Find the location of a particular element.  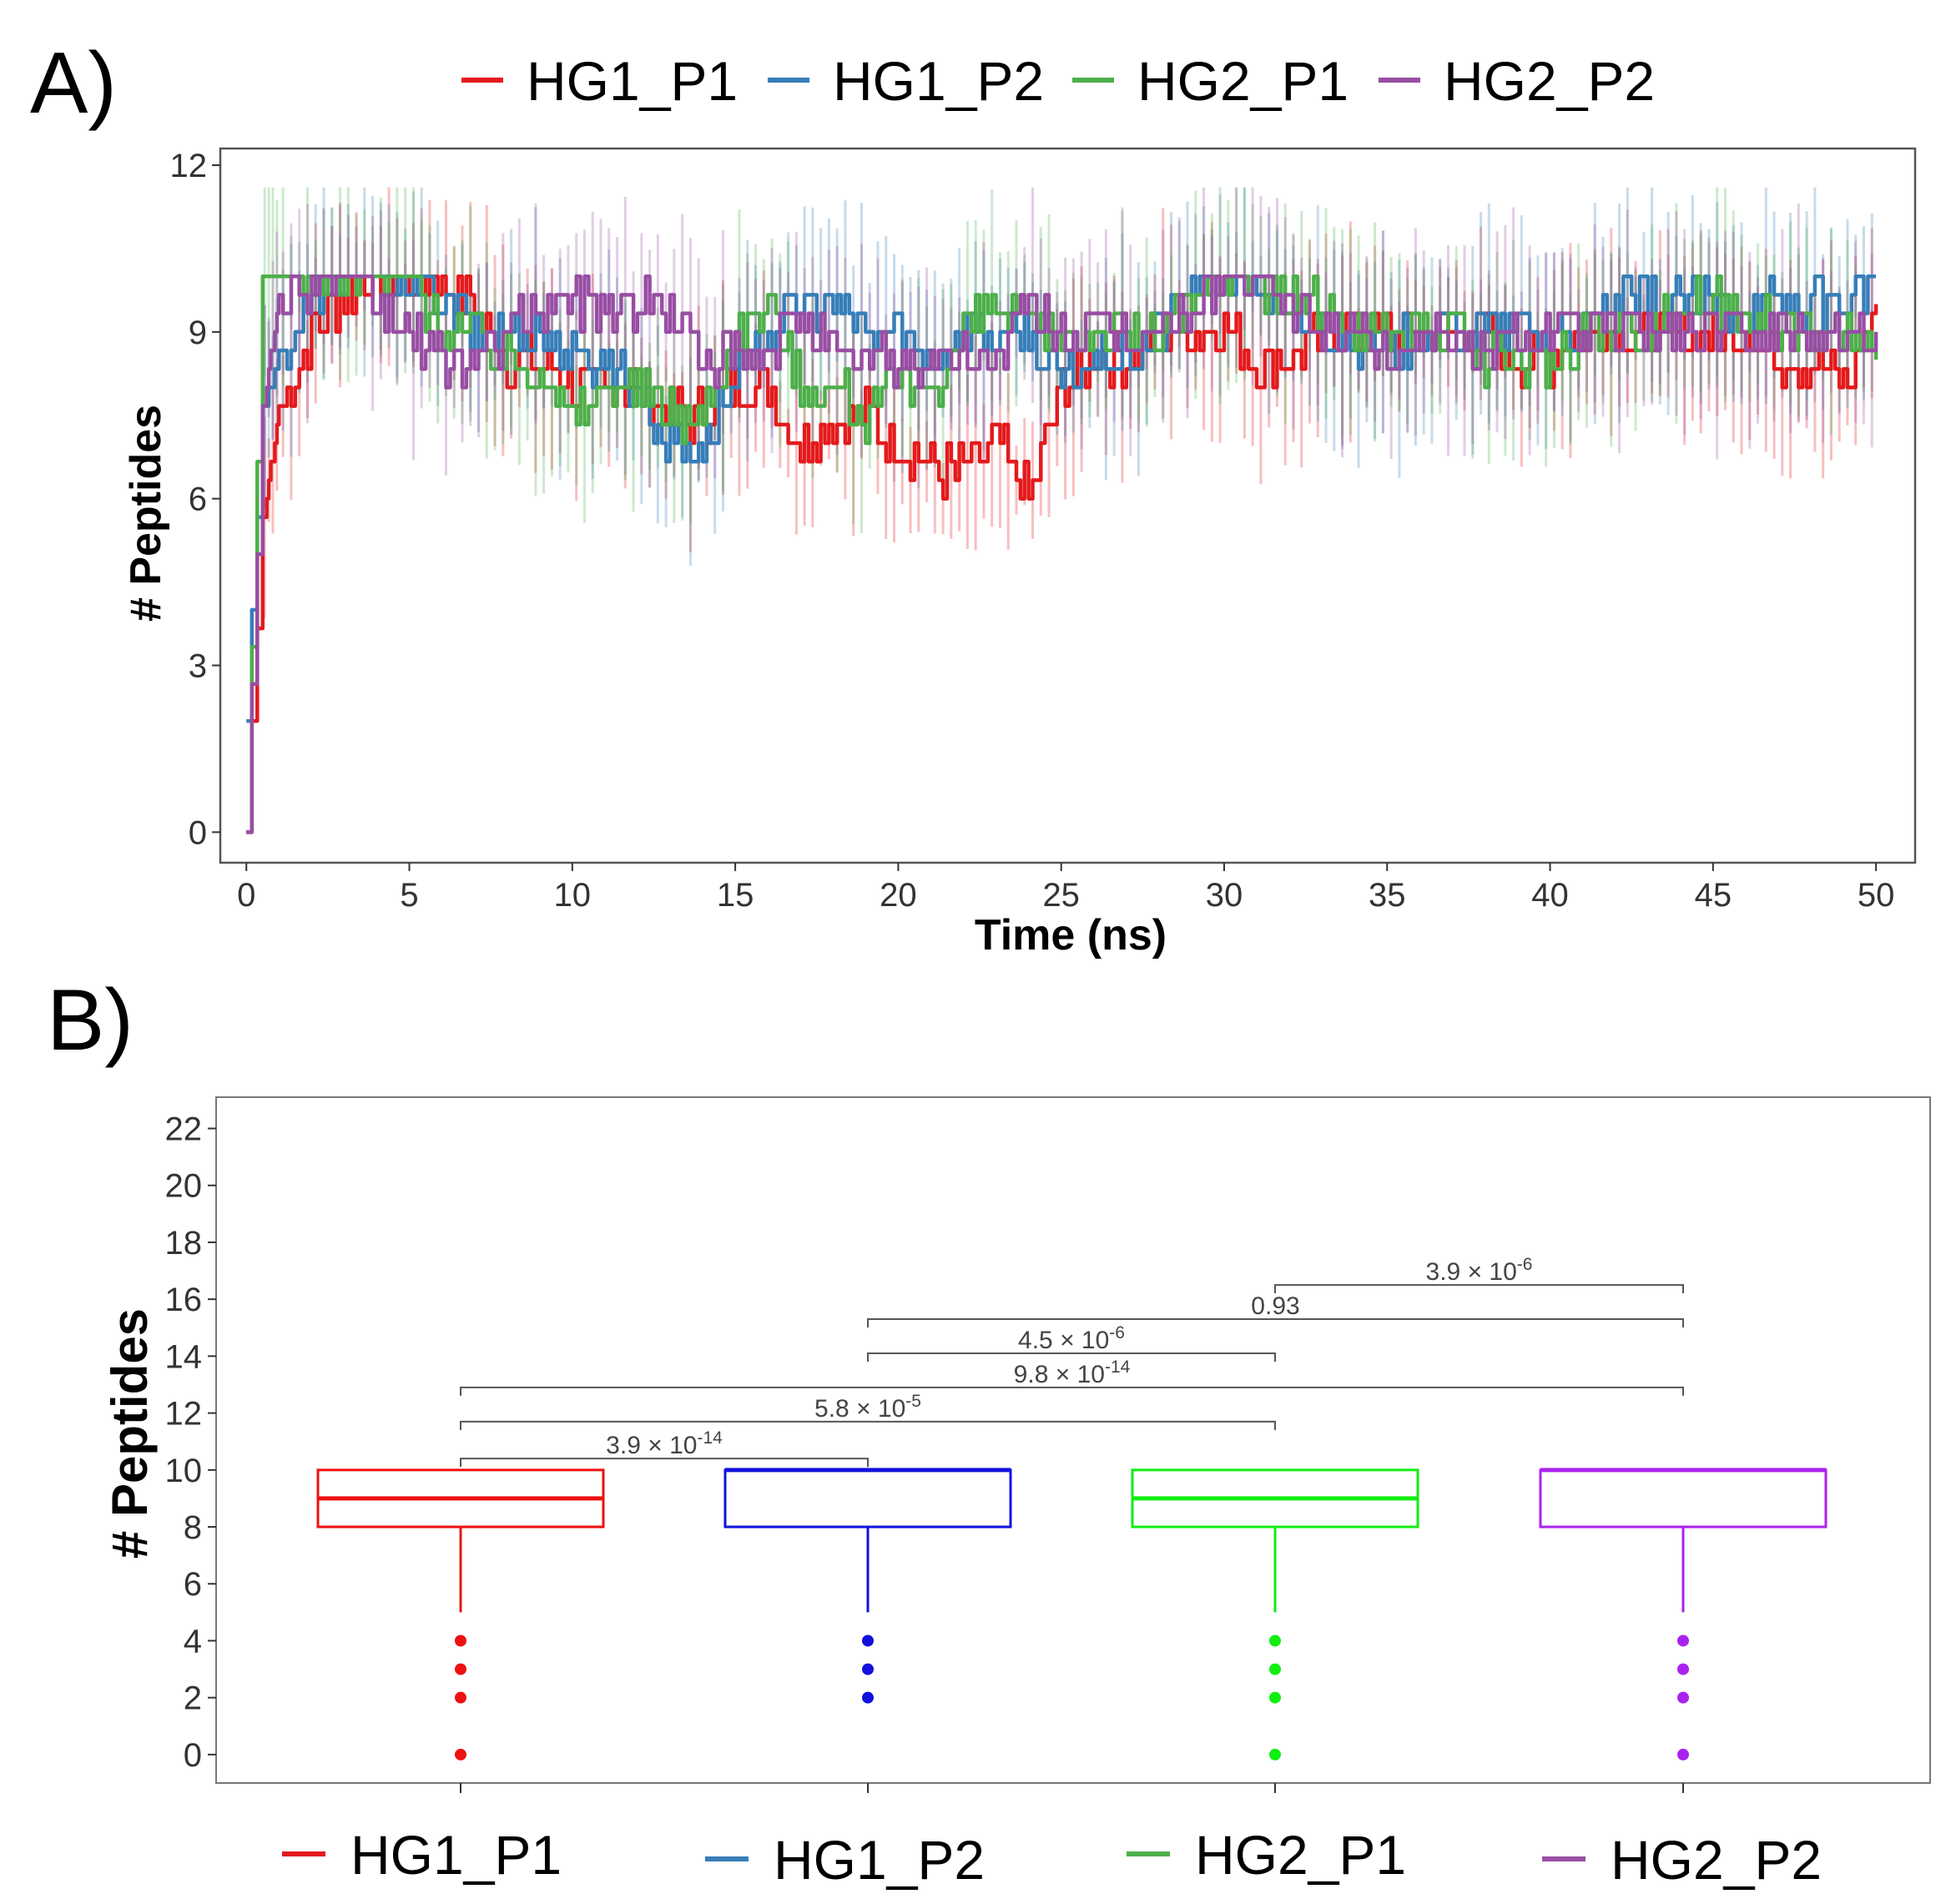

legend-a-label-hg2-p2: HG2_P2 is located at coordinates (1549, 81).